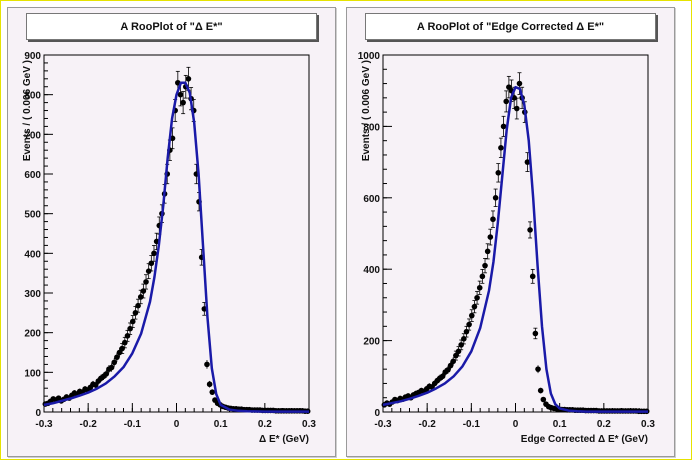 The width and height of the screenshot is (692, 460). I want to click on y-tick-label: 1000, so click(369, 56).